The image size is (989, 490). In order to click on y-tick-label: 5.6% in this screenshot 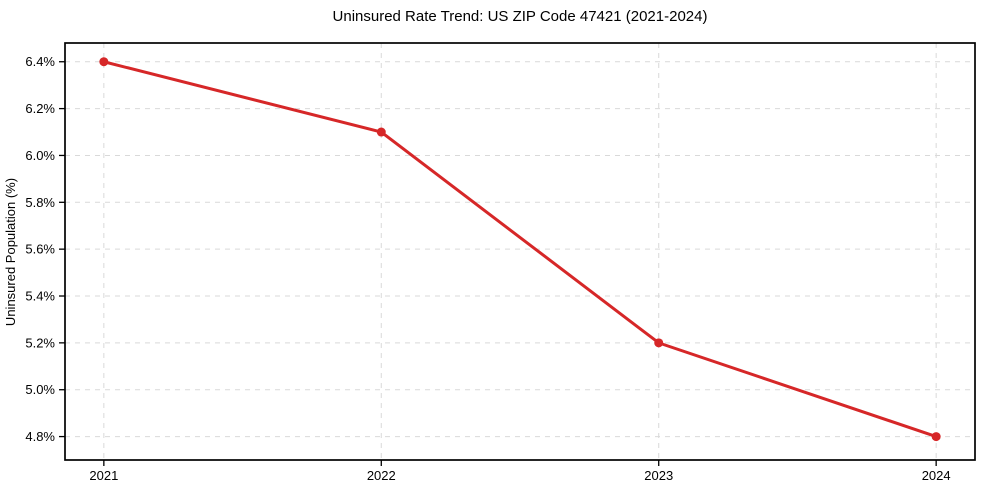, I will do `click(40, 249)`.